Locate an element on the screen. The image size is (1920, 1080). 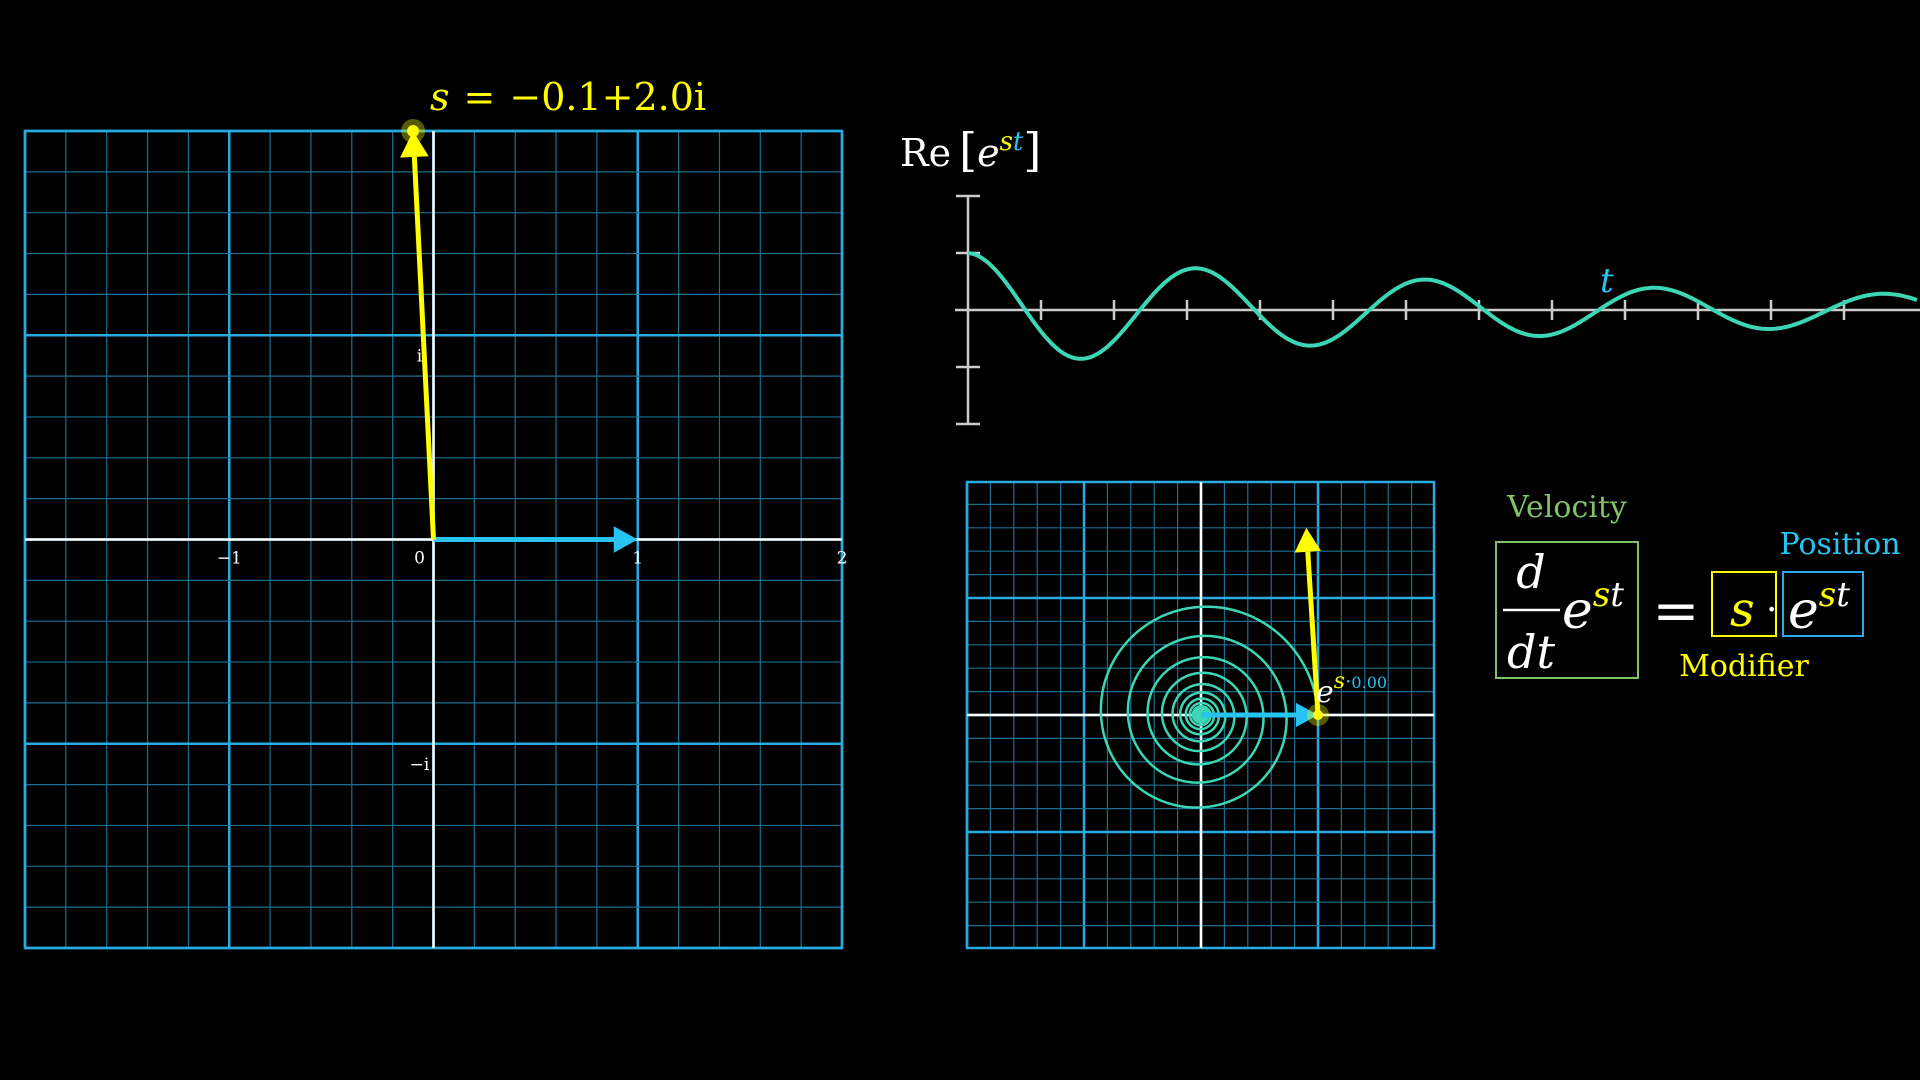
real-tick-label: 1 is located at coordinates (637, 559).